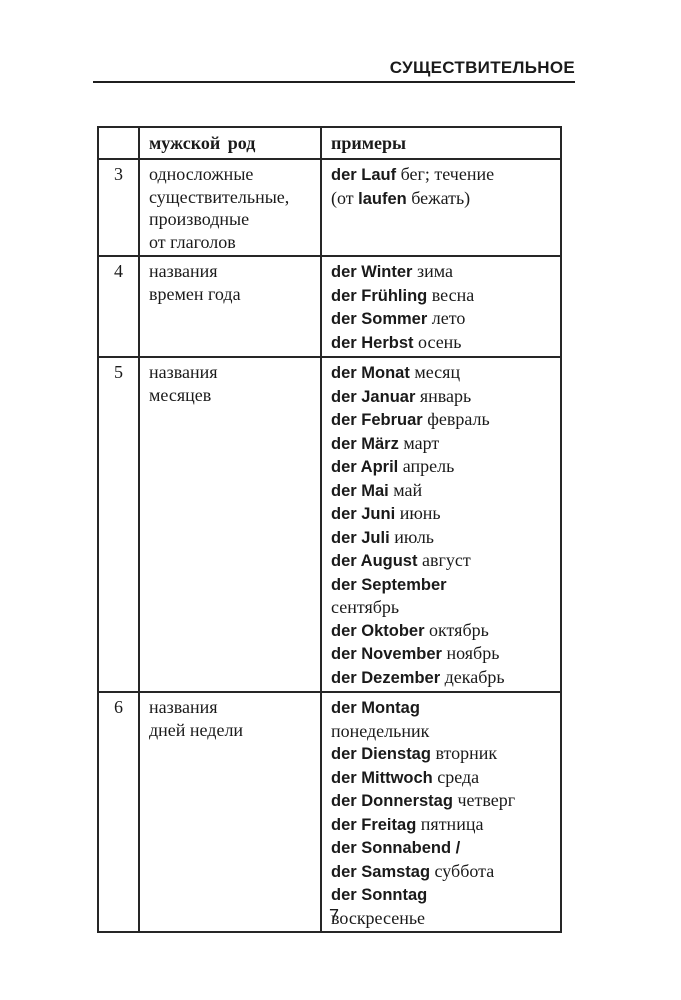 Image resolution: width=681 pixels, height=1000 pixels. Describe the element at coordinates (380, 730) in the screenshot. I see `russian-translation: понедельник` at that location.